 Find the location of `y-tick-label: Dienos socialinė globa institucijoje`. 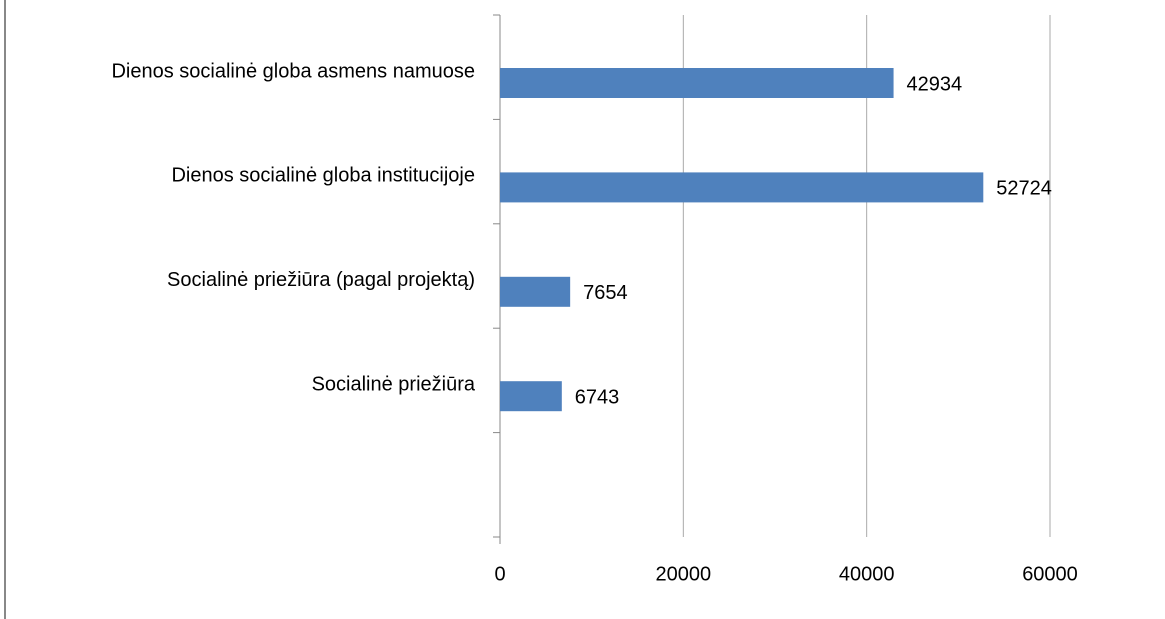

y-tick-label: Dienos socialinė globa institucijoje is located at coordinates (323, 176).